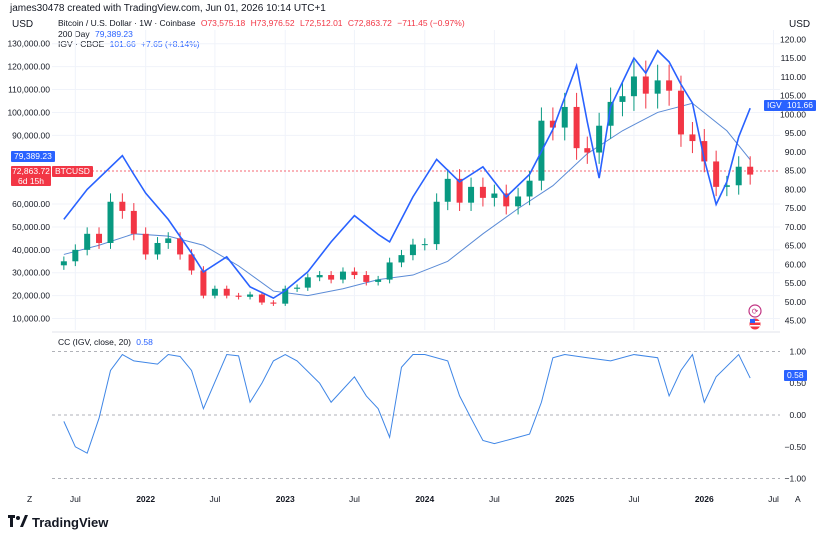 The width and height of the screenshot is (821, 540). I want to click on btc-low: L72,512.01, so click(321, 23).